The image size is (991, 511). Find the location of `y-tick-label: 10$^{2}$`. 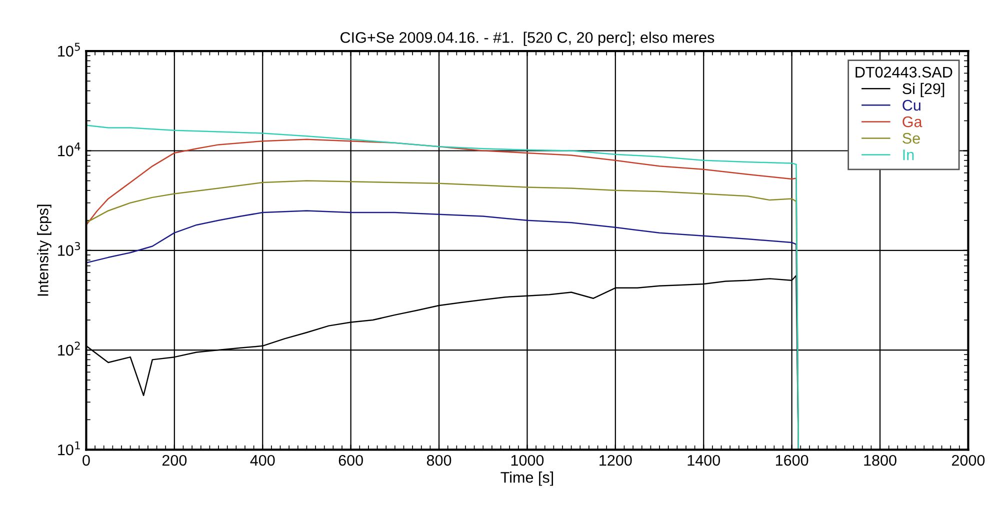

y-tick-label: 10$^{2}$ is located at coordinates (69, 349).